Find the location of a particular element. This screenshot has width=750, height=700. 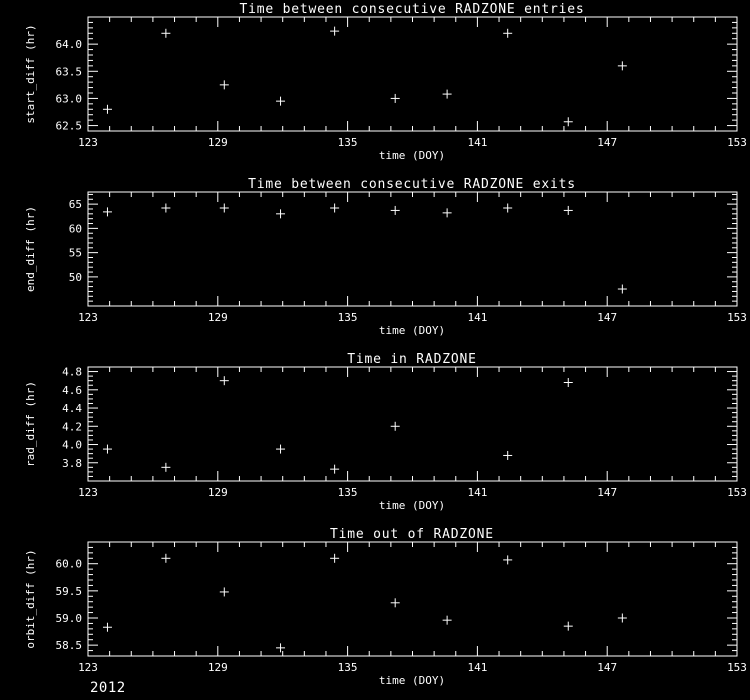

plot-title: Time in RADZONE is located at coordinates (411, 359).